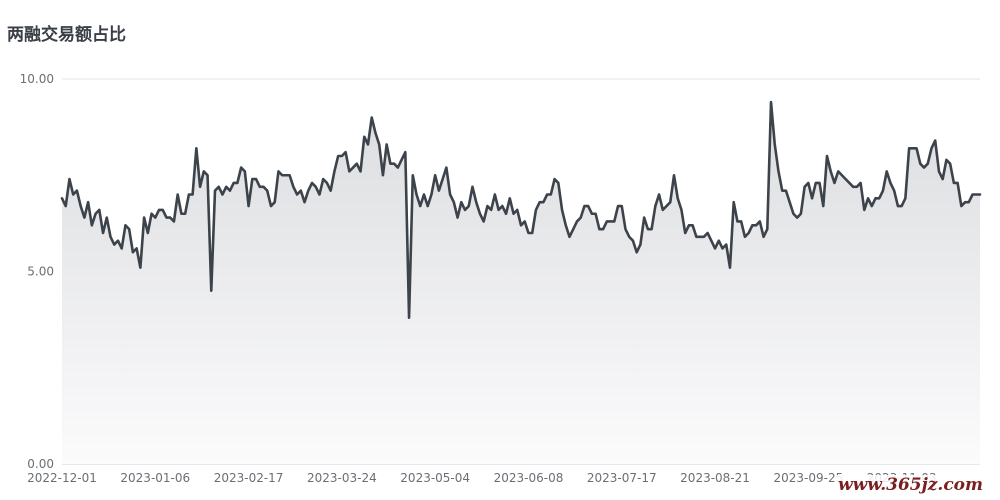 Image resolution: width=1000 pixels, height=500 pixels. What do you see at coordinates (342, 478) in the screenshot?
I see `x-tick-label: 2023-03-24` at bounding box center [342, 478].